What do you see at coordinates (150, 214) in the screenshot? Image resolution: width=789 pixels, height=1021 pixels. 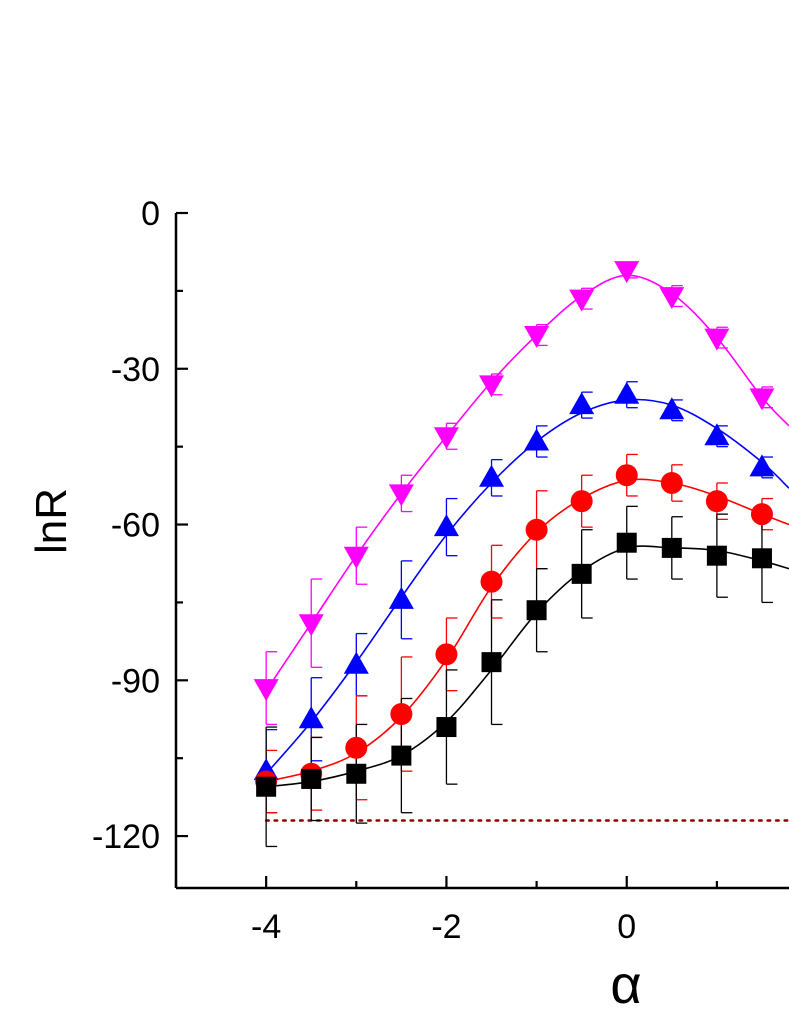 I see `y-tick-label: 0` at bounding box center [150, 214].